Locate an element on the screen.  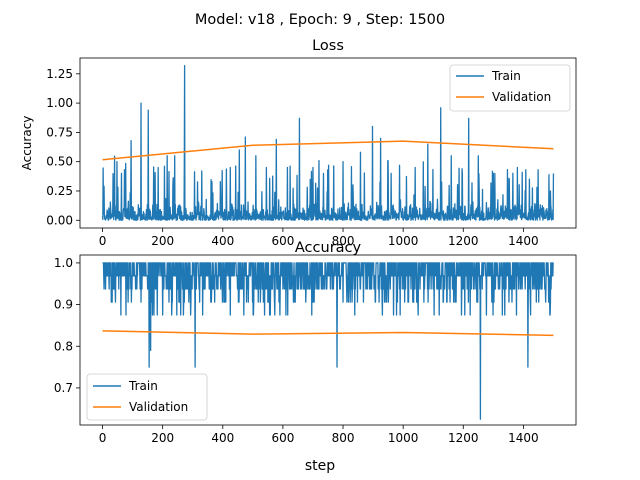
loss-ytick-label: 0.50 is located at coordinates (59, 162).